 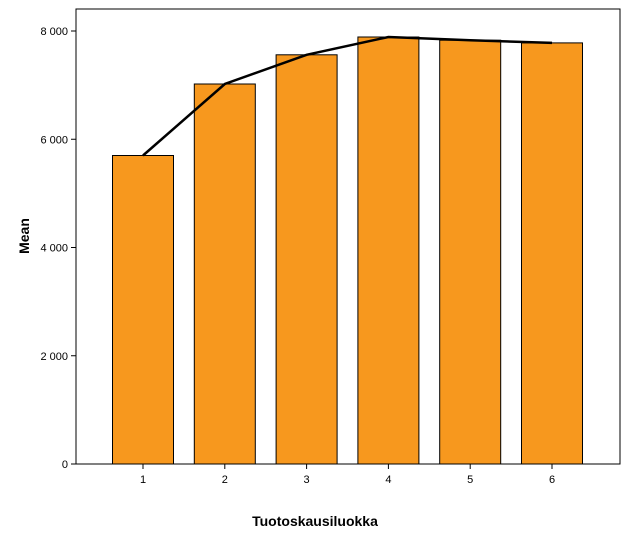 I want to click on y-tick-label: 0, so click(x=65, y=465).